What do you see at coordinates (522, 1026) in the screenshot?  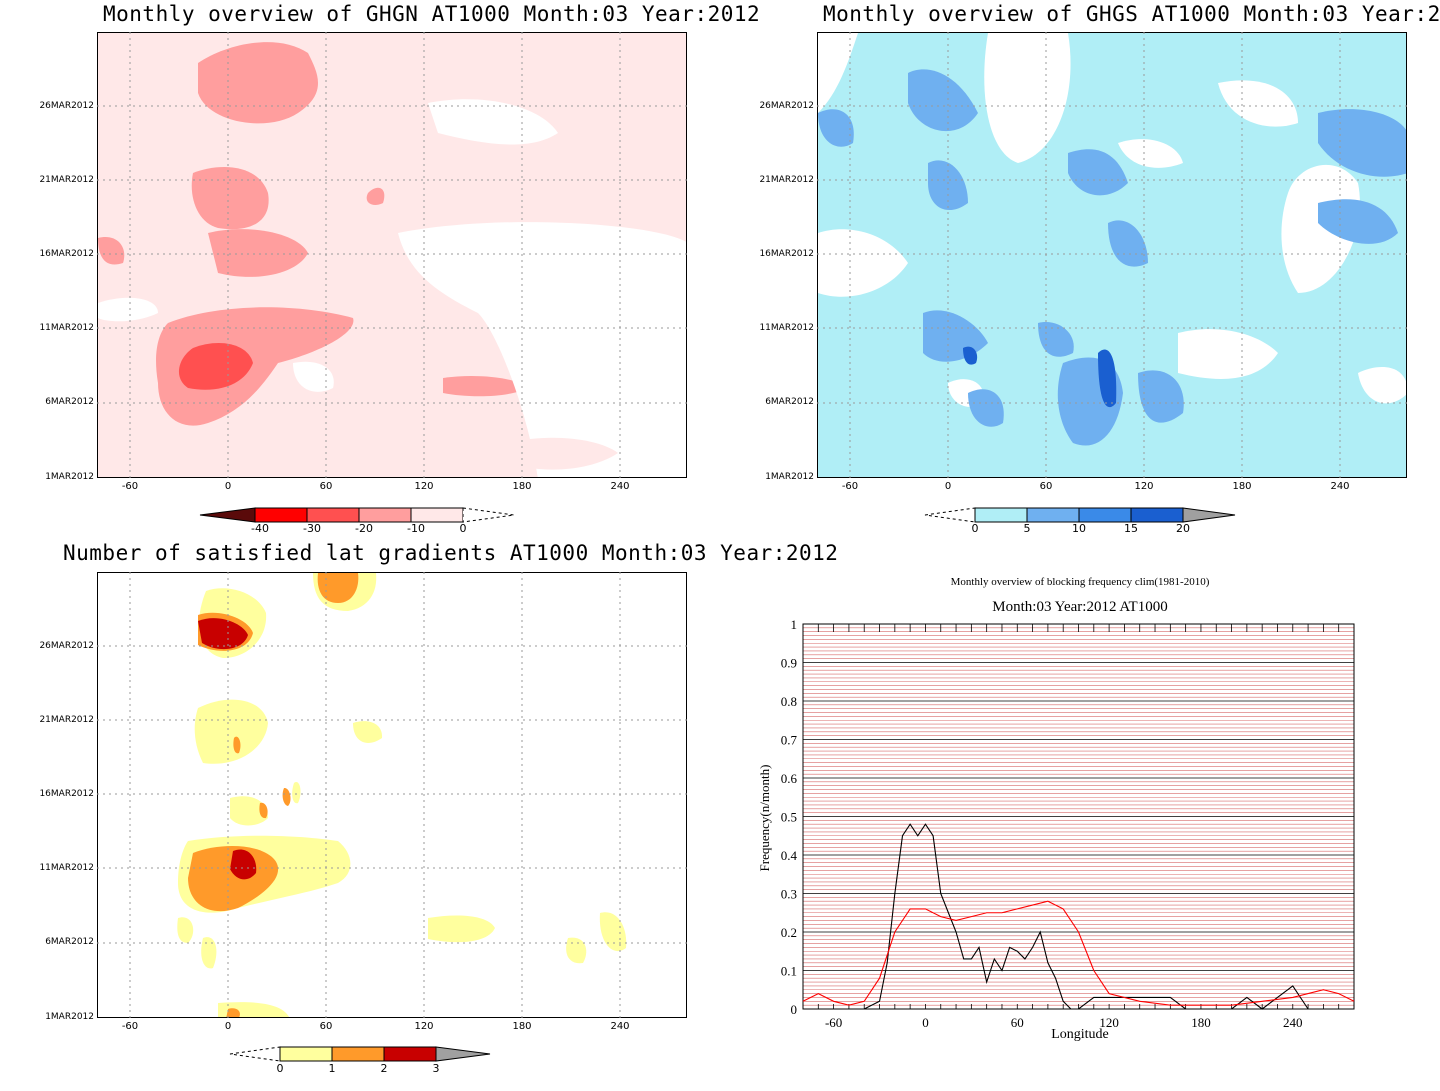 I see `latgrad-xtick: 180` at bounding box center [522, 1026].